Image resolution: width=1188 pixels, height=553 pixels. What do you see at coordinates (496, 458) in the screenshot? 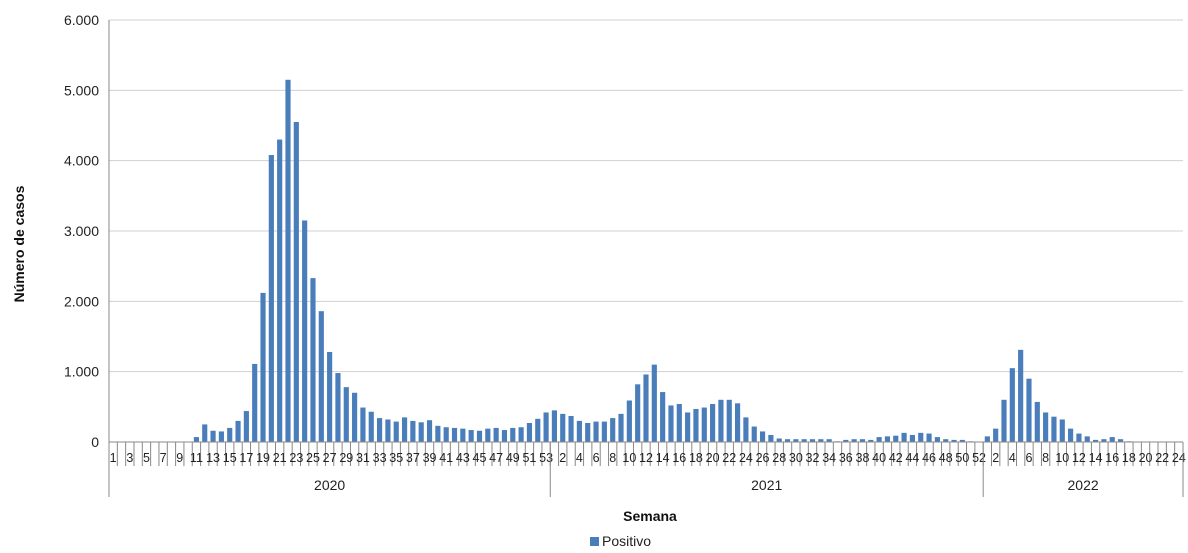
I see `x-tick-label: 47` at bounding box center [496, 458].